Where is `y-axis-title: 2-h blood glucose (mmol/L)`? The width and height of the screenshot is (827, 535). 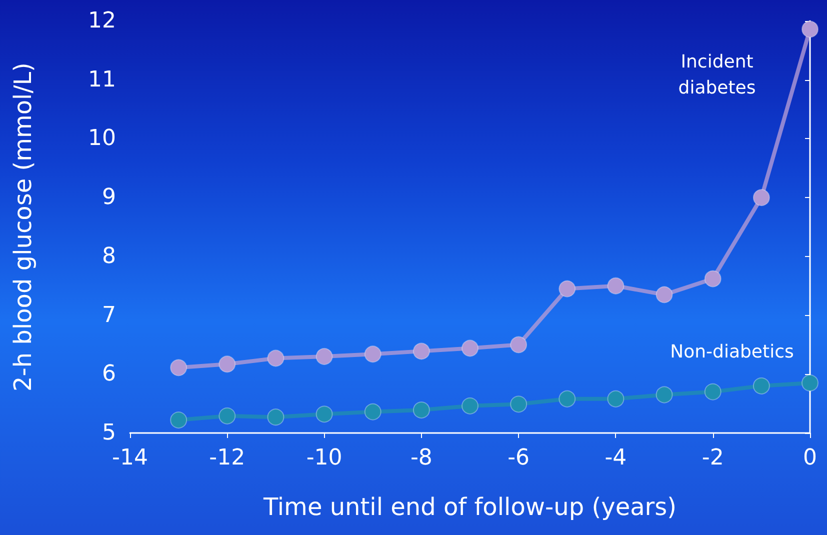 y-axis-title: 2-h blood glucose (mmol/L) is located at coordinates (23, 227).